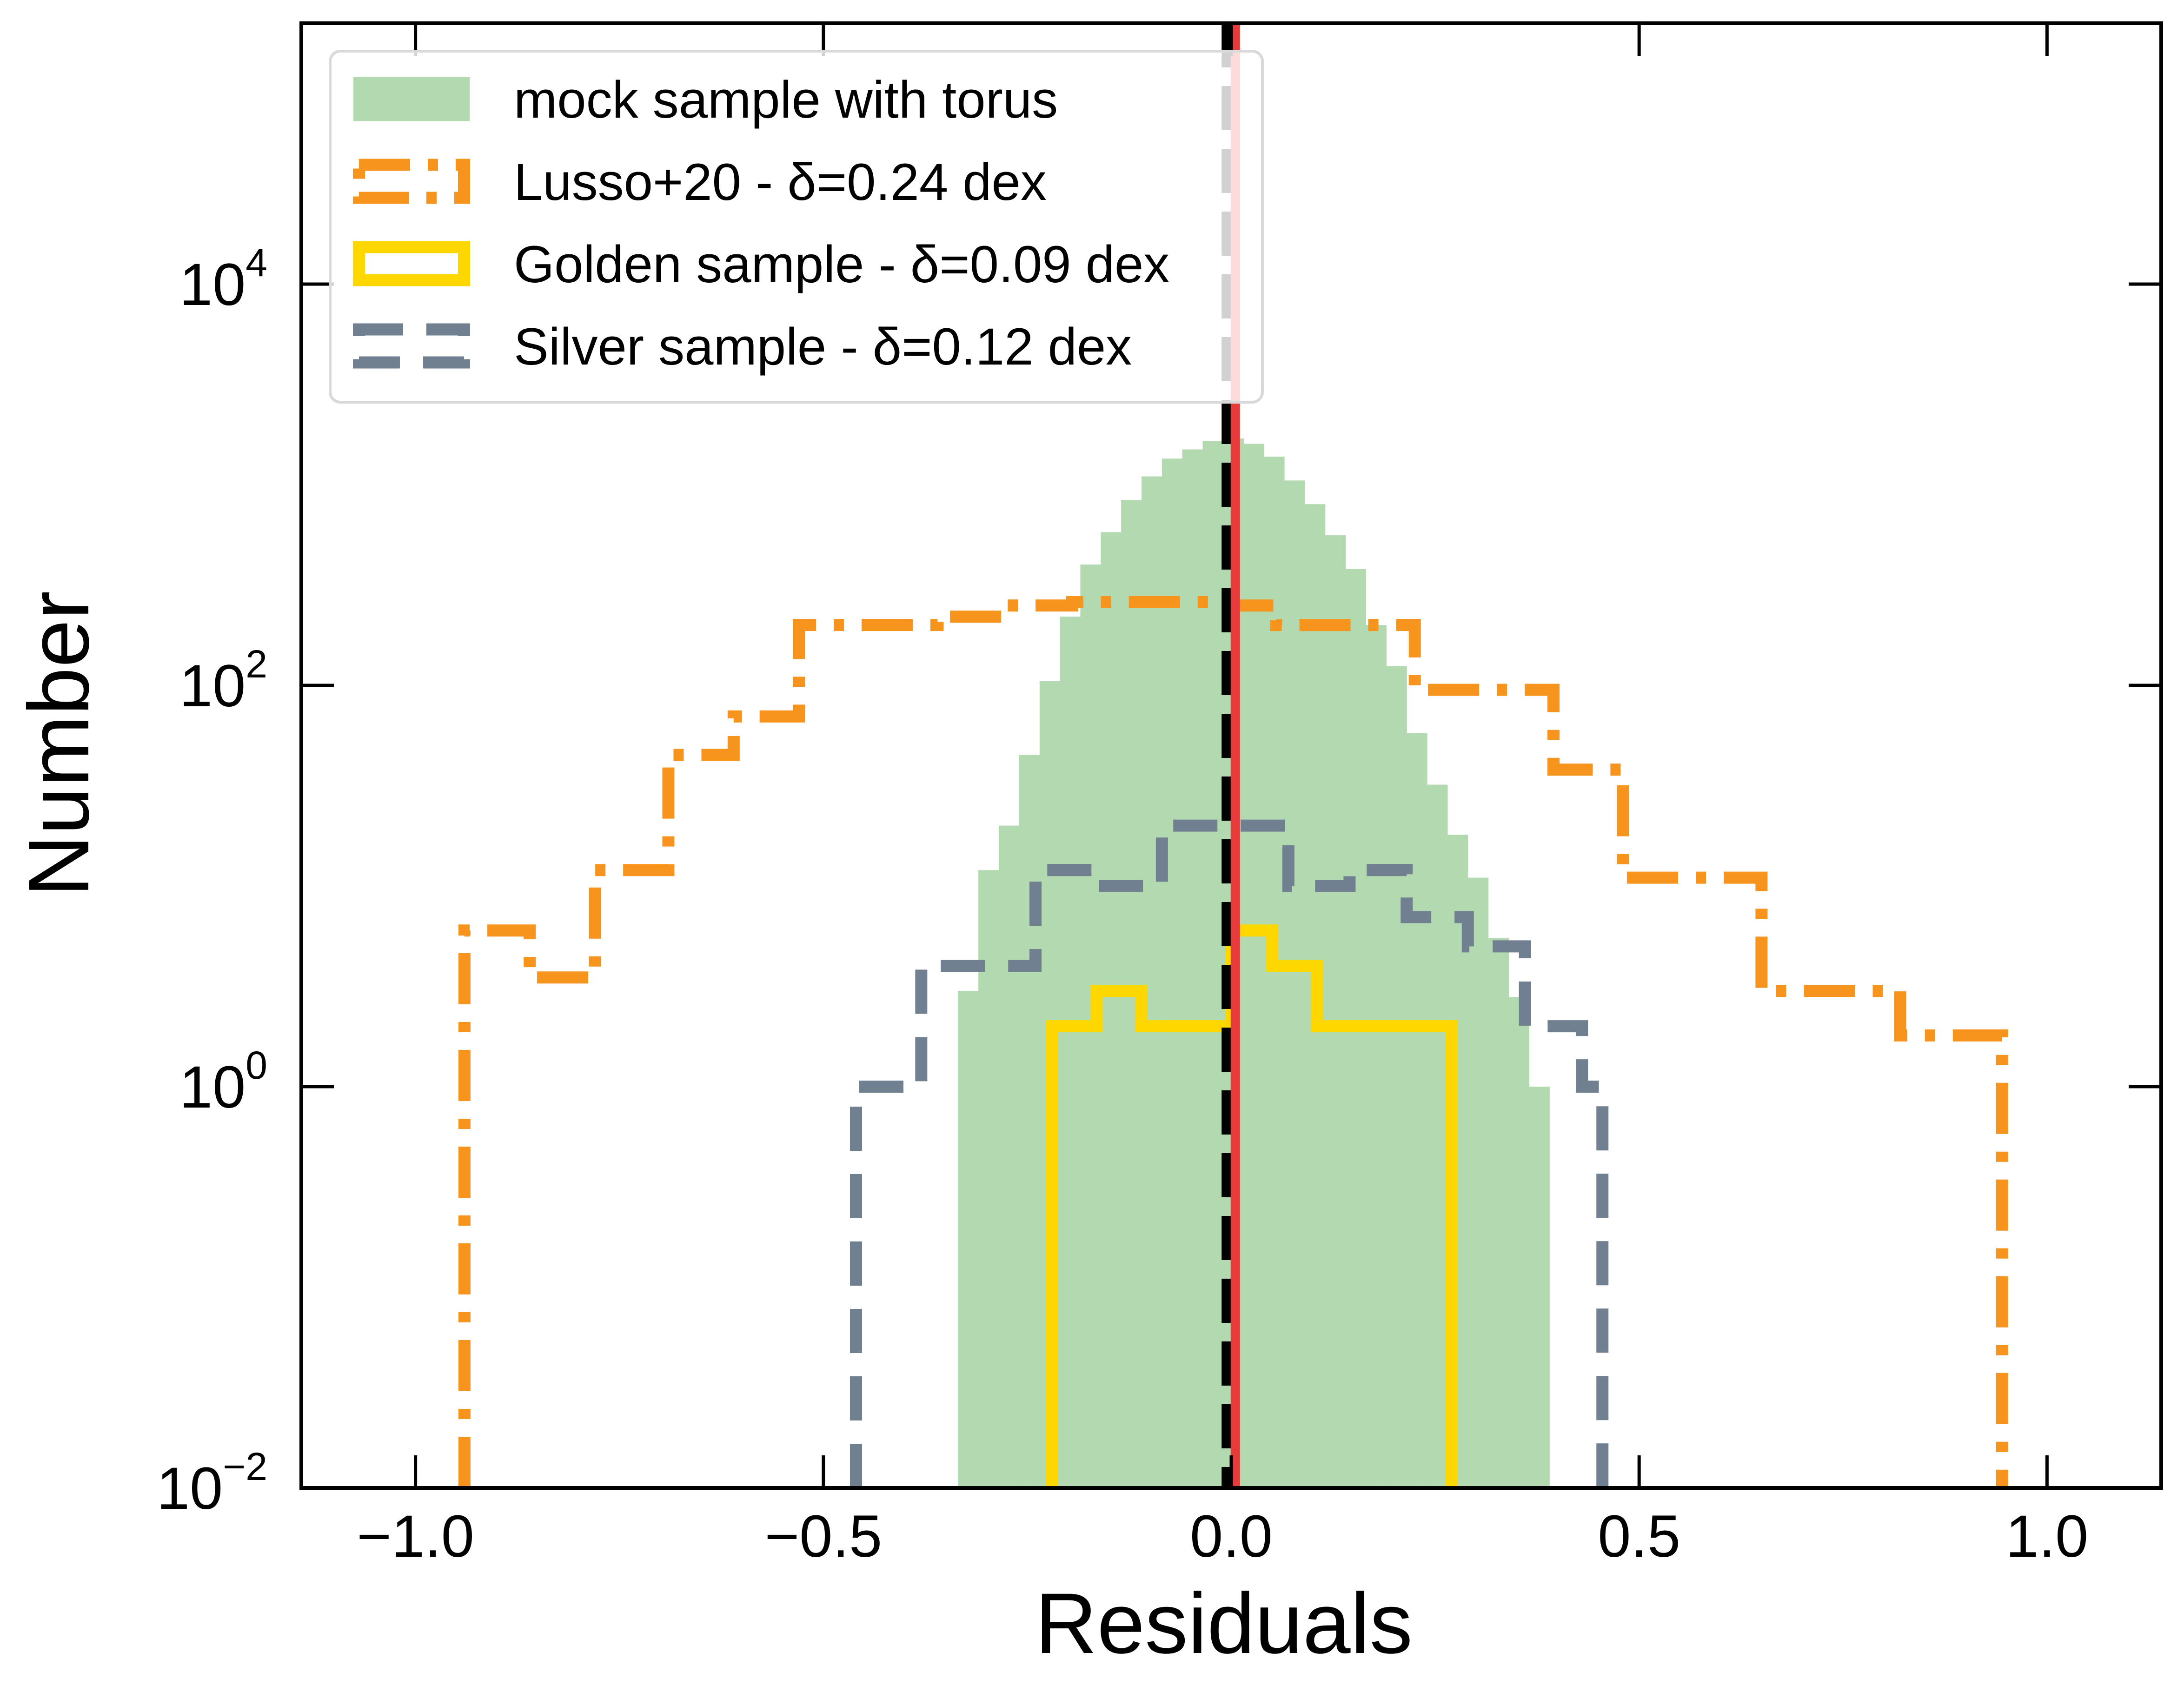 This screenshot has width=2184, height=1699. What do you see at coordinates (415, 1536) in the screenshot?
I see `x-tick-label: −1.0` at bounding box center [415, 1536].